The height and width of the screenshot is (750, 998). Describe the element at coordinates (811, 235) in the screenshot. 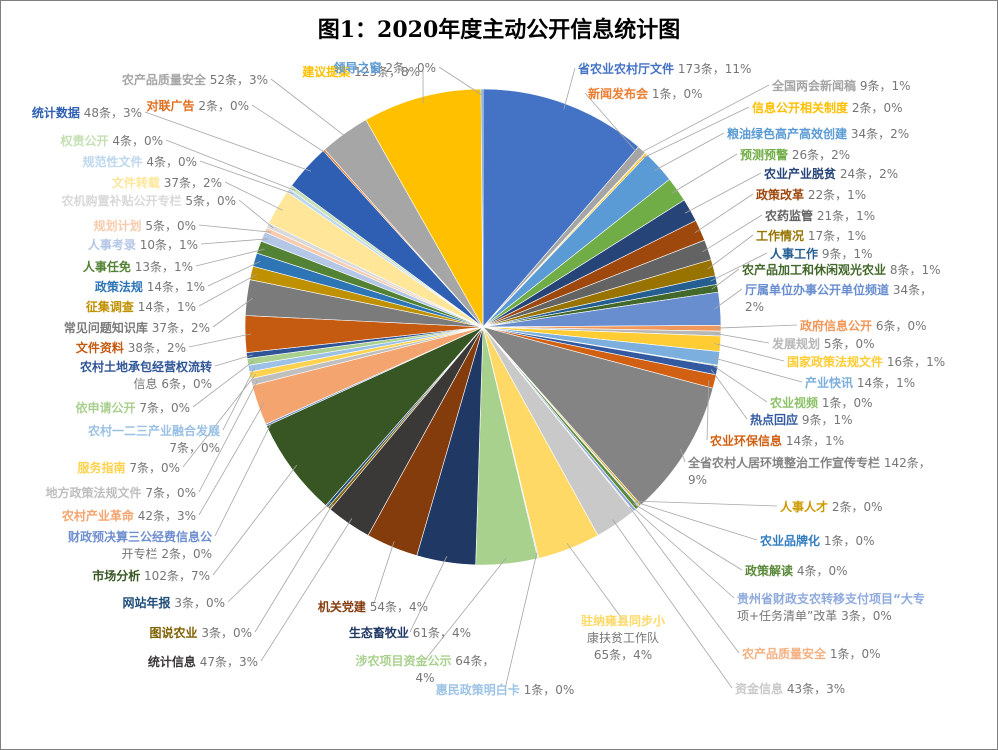

I see `slice-label: 工作情况 17条，1%` at that location.